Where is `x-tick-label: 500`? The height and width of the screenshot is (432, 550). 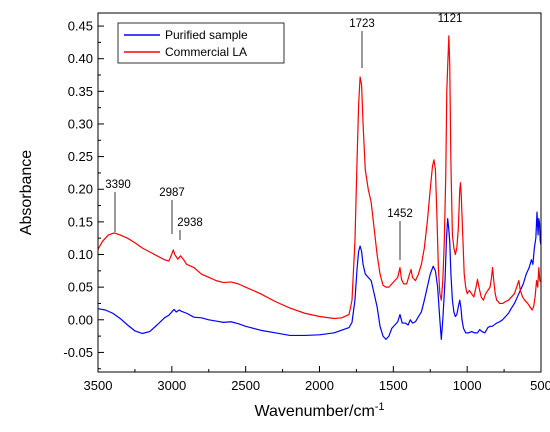 x-tick-label: 500 is located at coordinates (540, 385).